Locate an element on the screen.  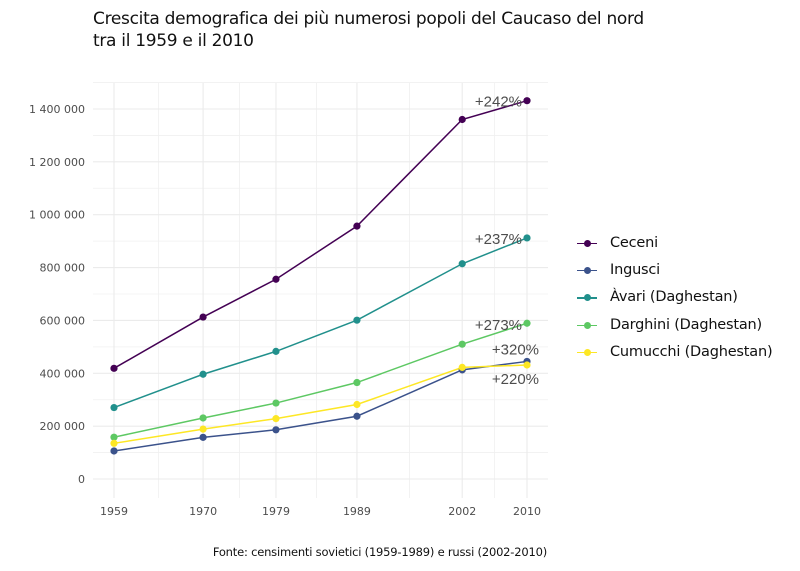
growth-annotations: +242% +320% +237% +273% +220% is located at coordinates (507, 241).